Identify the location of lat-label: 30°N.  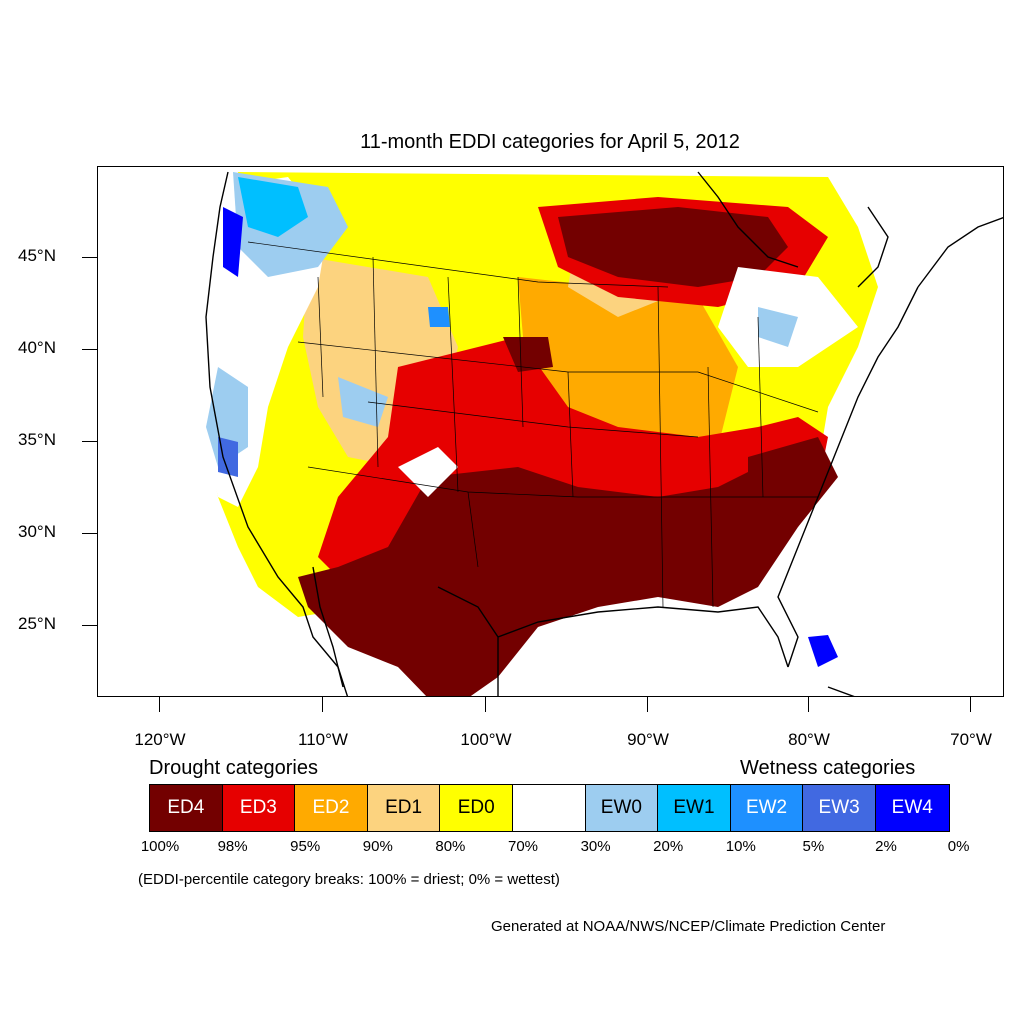
(37, 531).